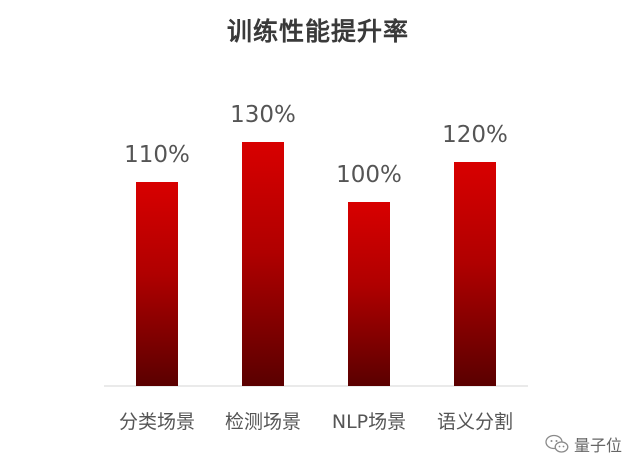 Image resolution: width=636 pixels, height=468 pixels. What do you see at coordinates (157, 155) in the screenshot?
I see `data-label-0: 110%` at bounding box center [157, 155].